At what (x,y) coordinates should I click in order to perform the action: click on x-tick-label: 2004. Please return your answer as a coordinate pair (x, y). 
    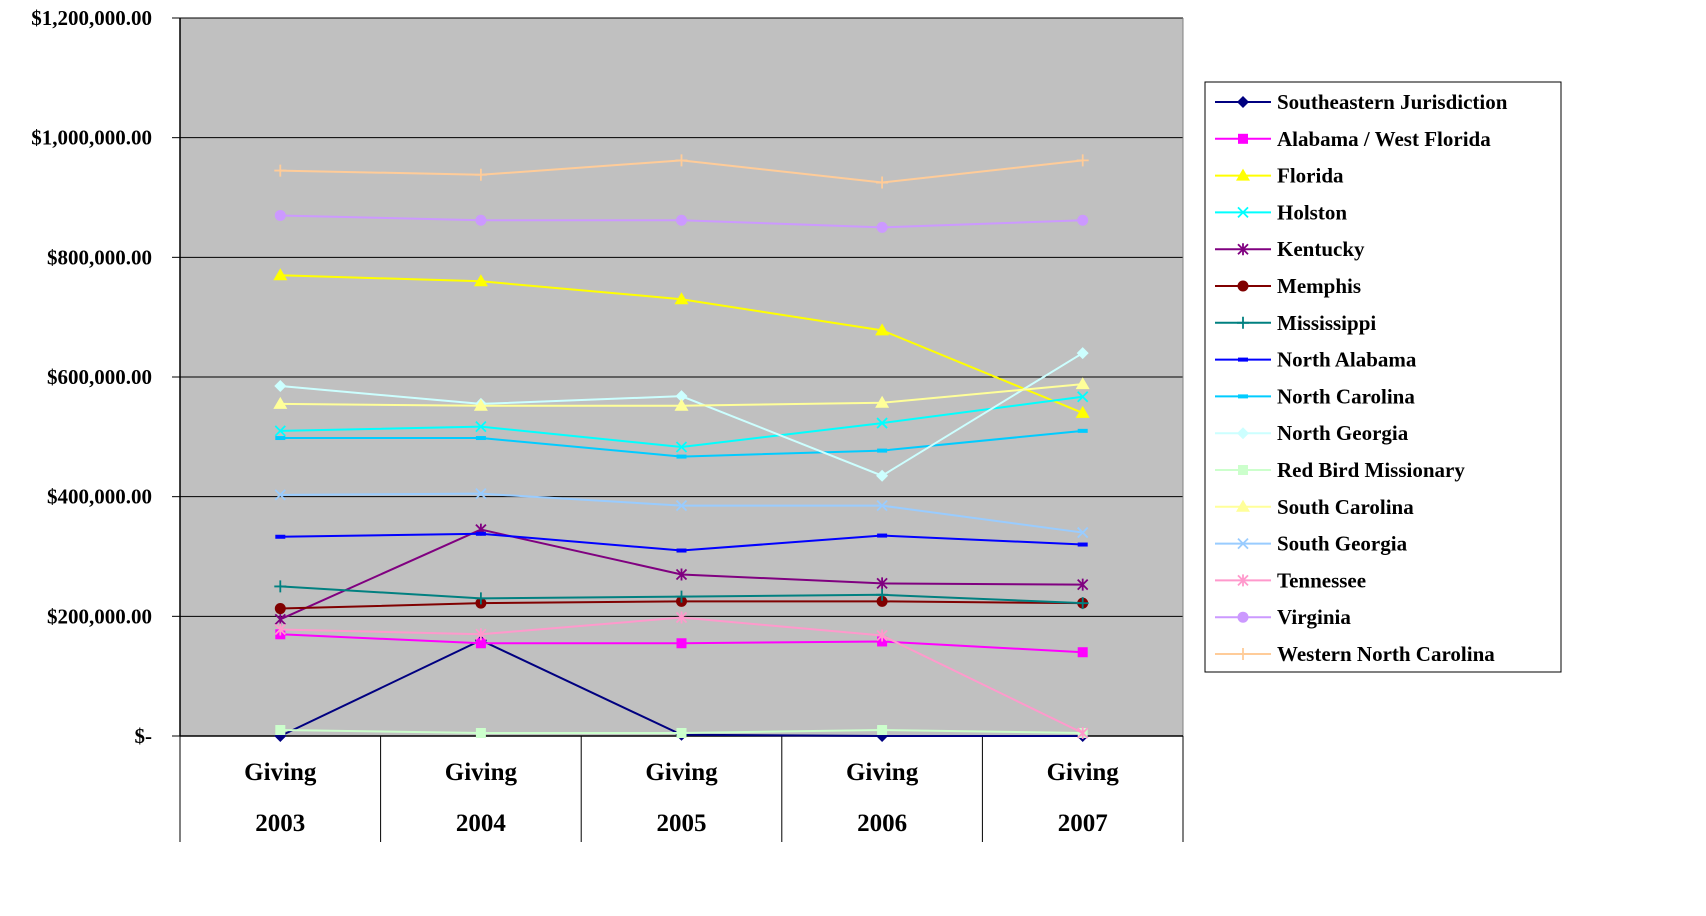
    Looking at the image, I should click on (481, 823).